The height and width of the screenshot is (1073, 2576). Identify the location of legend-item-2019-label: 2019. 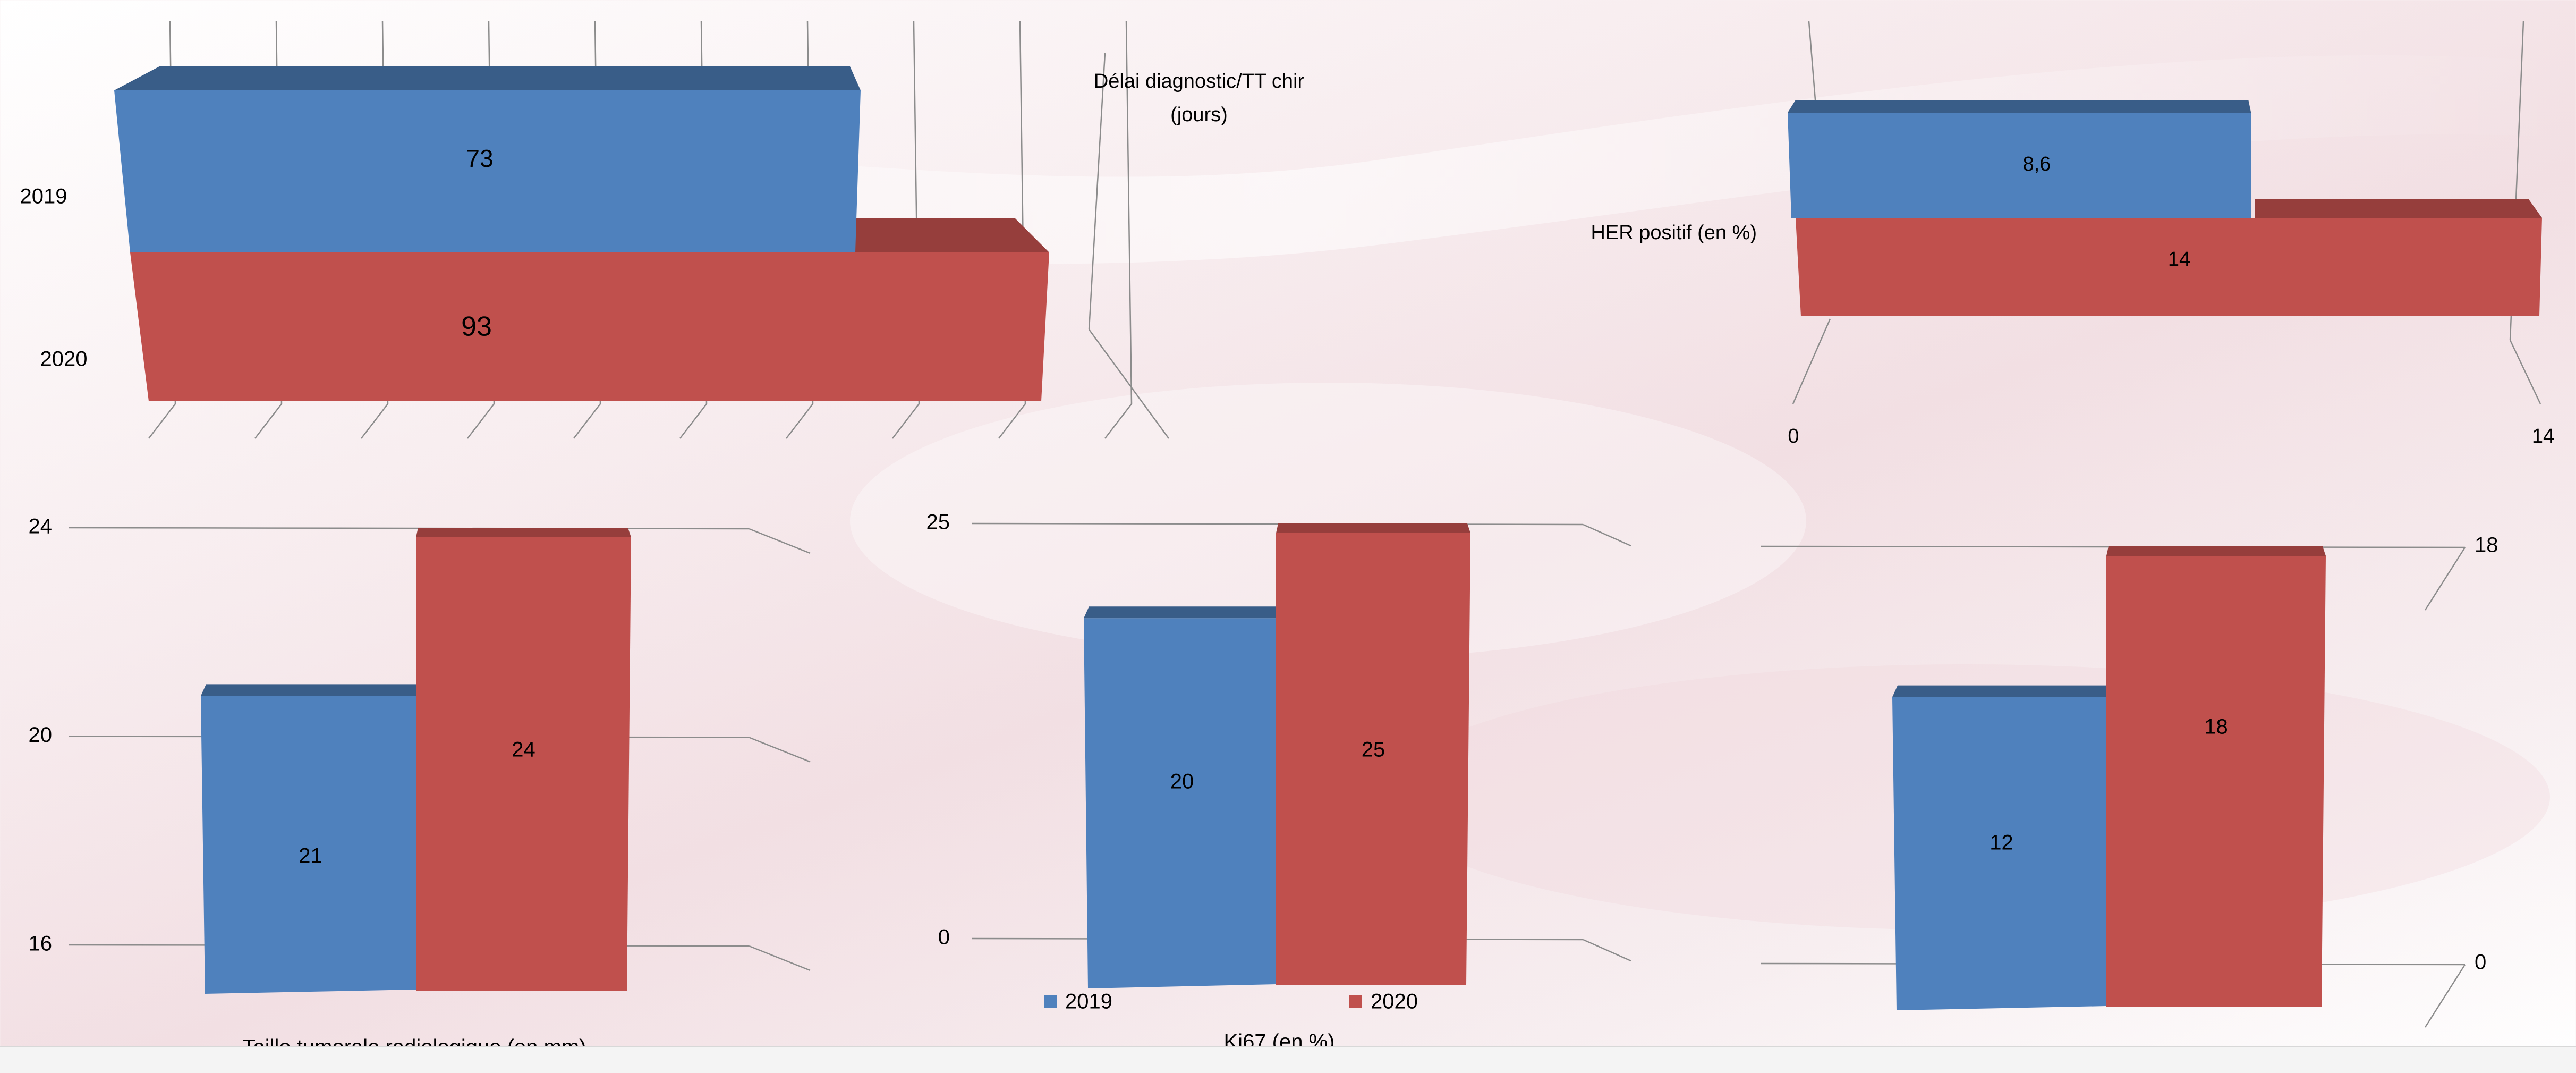
(1088, 1001).